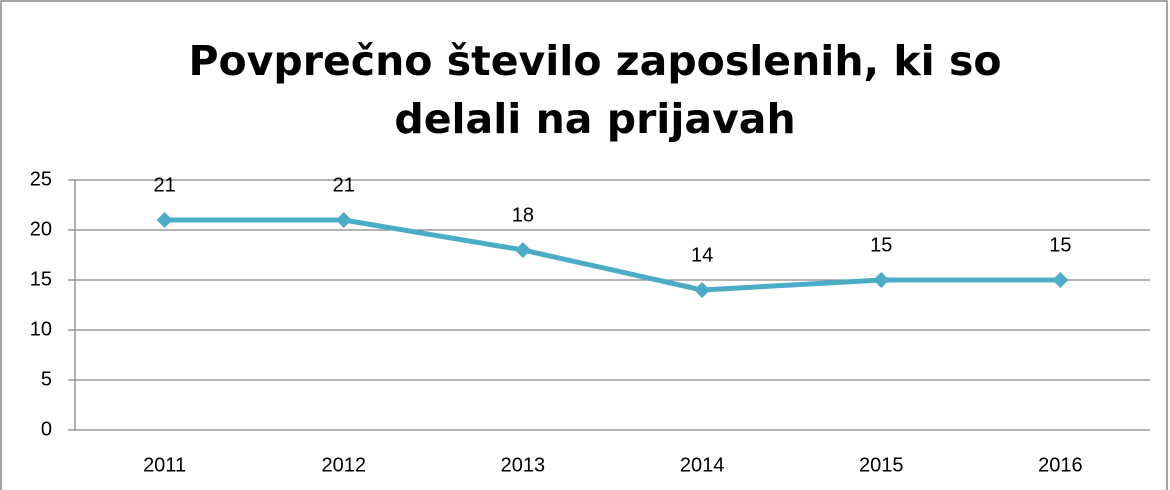 Image resolution: width=1170 pixels, height=490 pixels. What do you see at coordinates (46, 429) in the screenshot?
I see `y-tick-label: 0` at bounding box center [46, 429].